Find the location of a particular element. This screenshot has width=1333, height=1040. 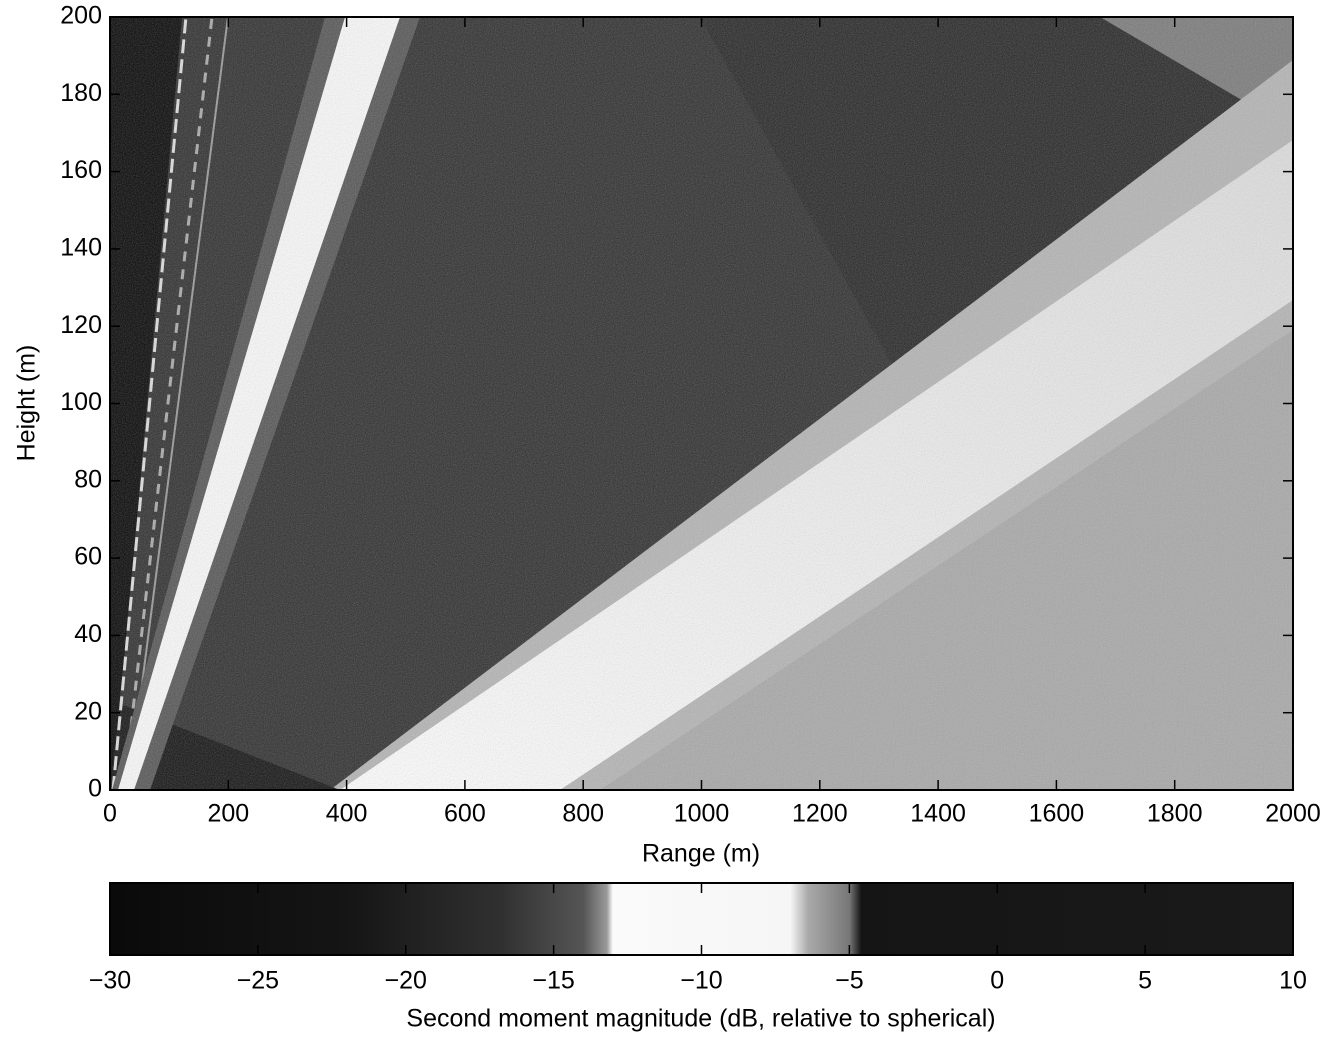

y-tick-label: 0 is located at coordinates (95, 789).